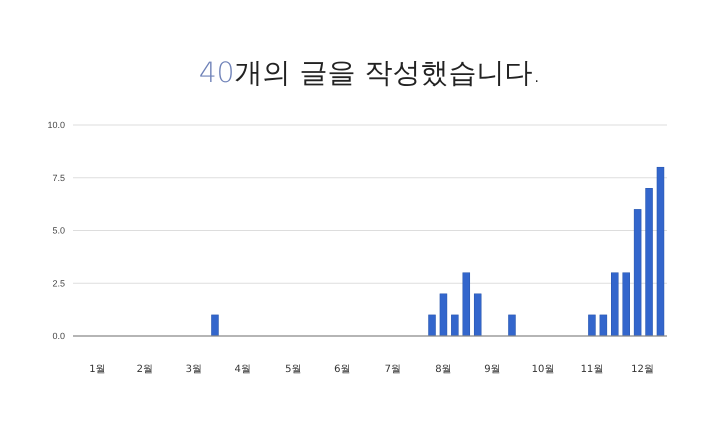  What do you see at coordinates (97, 369) in the screenshot?
I see `x-tick-label: 1월` at bounding box center [97, 369].